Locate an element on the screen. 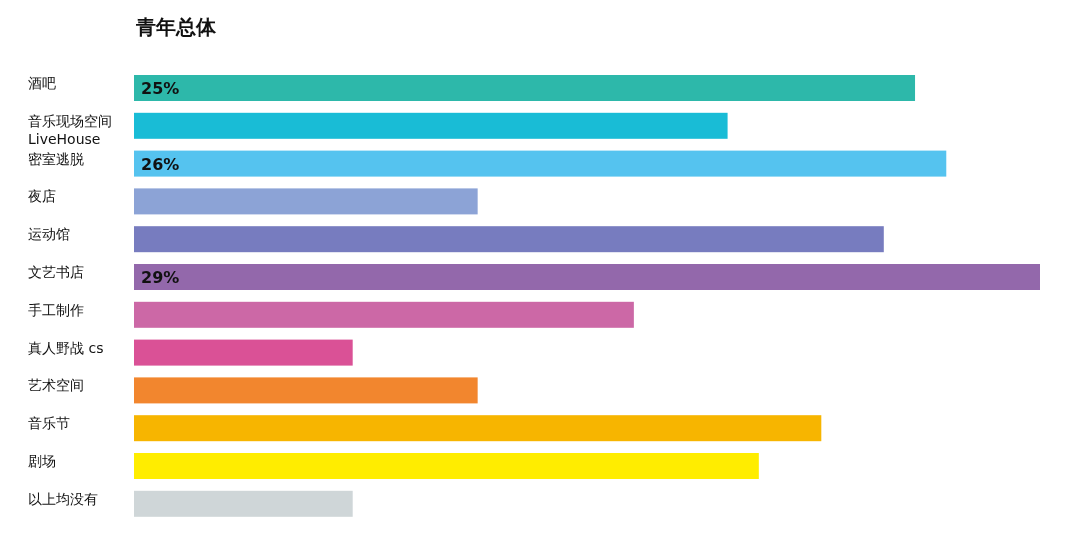 This screenshot has height=537, width=1080. data-label: 26% is located at coordinates (160, 164).